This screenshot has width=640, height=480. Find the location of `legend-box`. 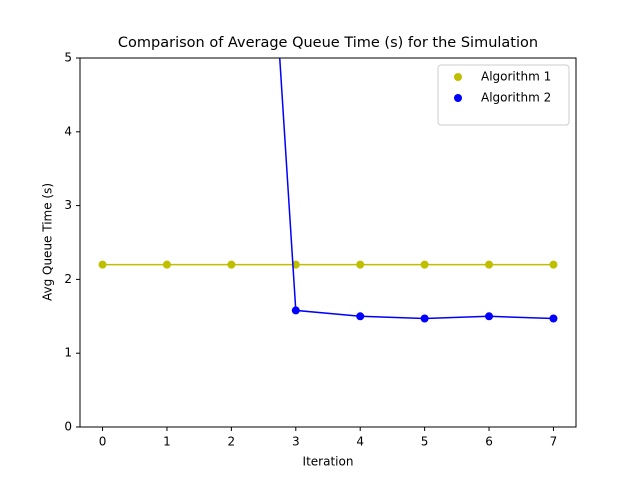

legend-box is located at coordinates (503, 95).